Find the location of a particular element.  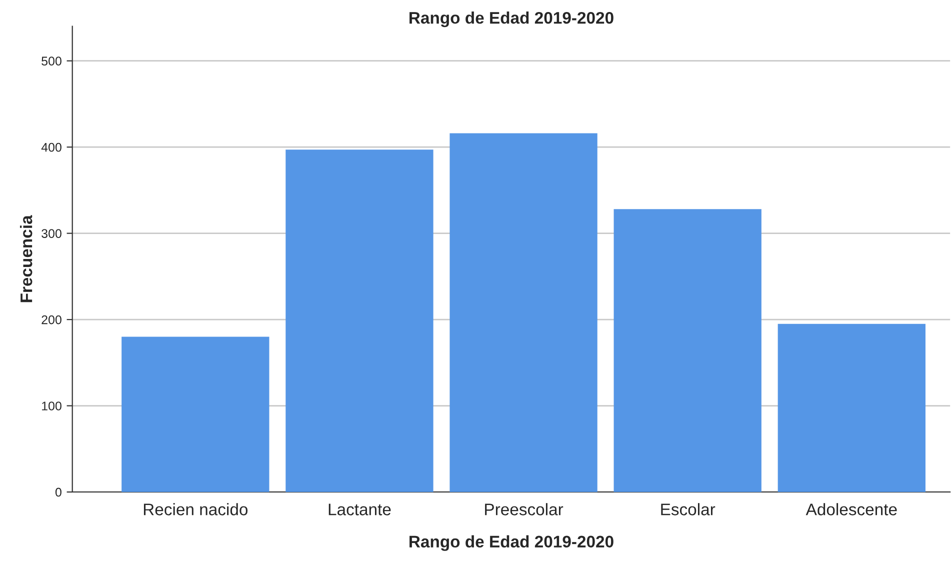

x-tick-label: Recien nacido is located at coordinates (196, 509).